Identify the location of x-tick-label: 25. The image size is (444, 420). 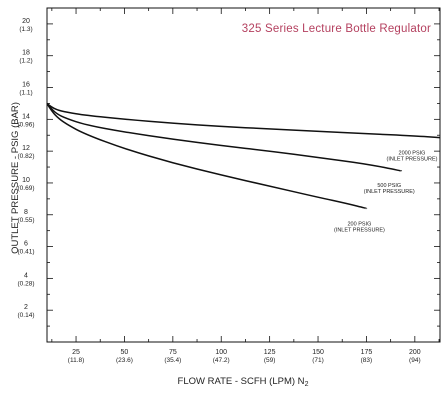
(76, 352).